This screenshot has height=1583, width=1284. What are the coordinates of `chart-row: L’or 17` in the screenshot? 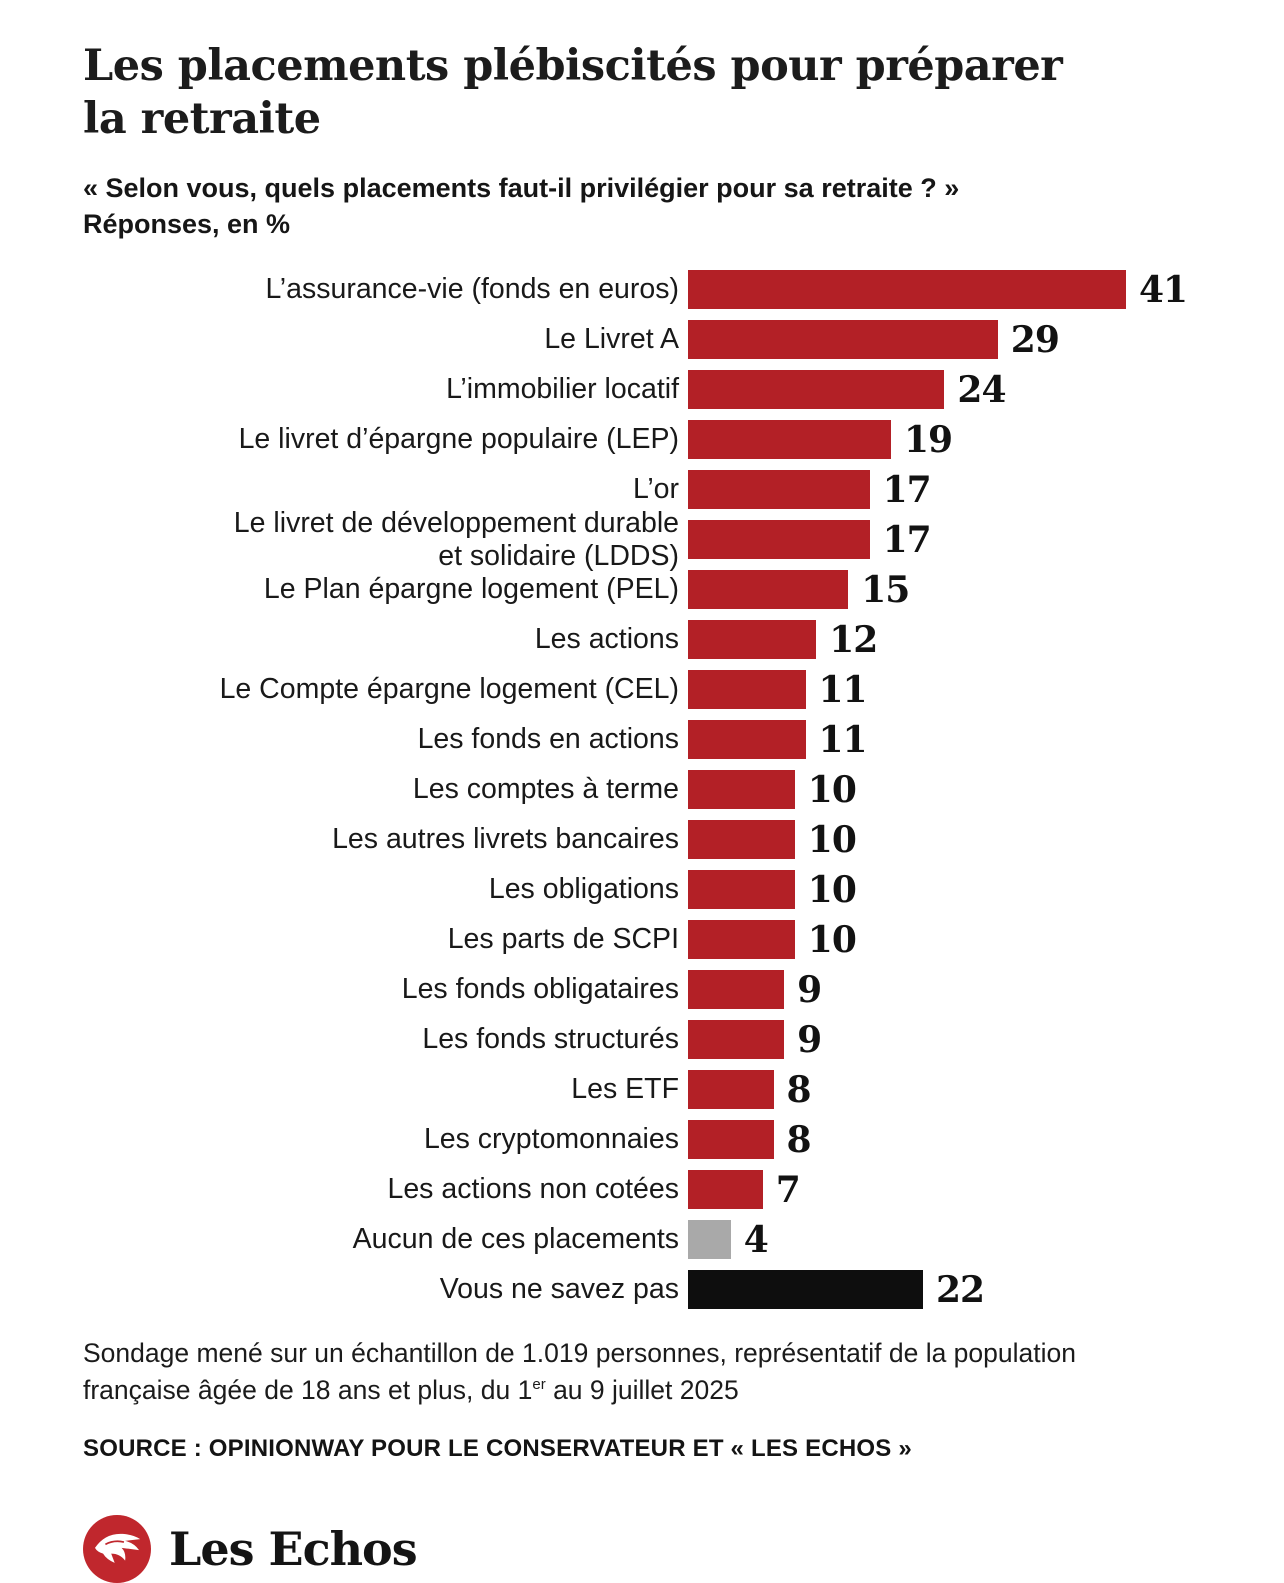 It's located at (653, 490).